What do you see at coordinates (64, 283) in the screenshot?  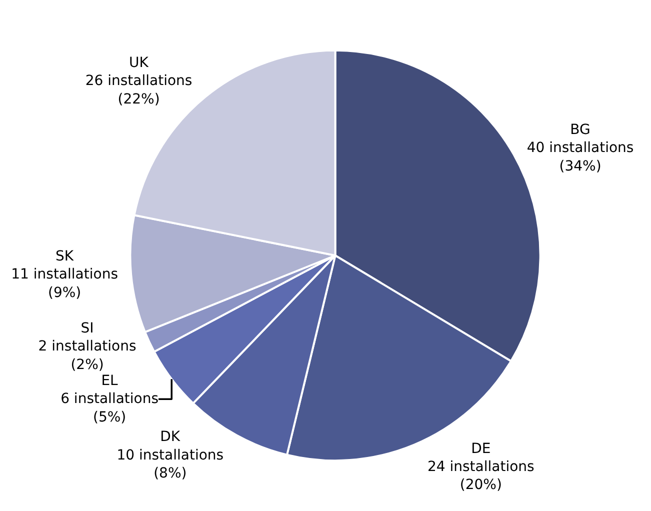 I see `data-label: 11 installations (9%)` at bounding box center [64, 283].